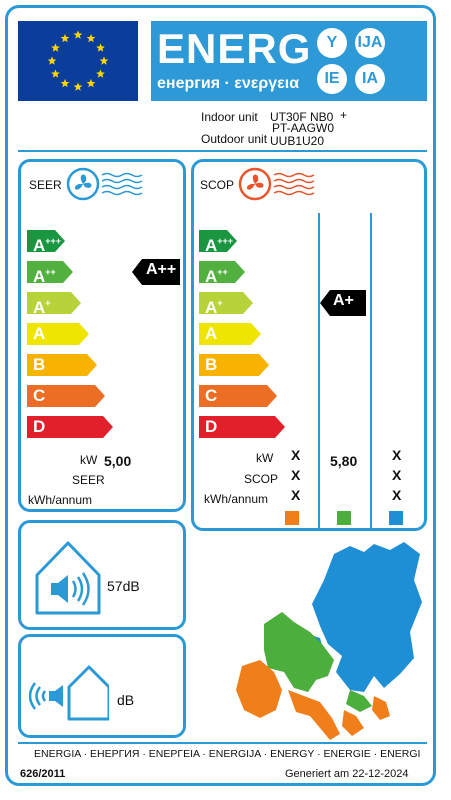 This screenshot has height=800, width=451. I want to click on scop-title: SCOP, so click(217, 185).